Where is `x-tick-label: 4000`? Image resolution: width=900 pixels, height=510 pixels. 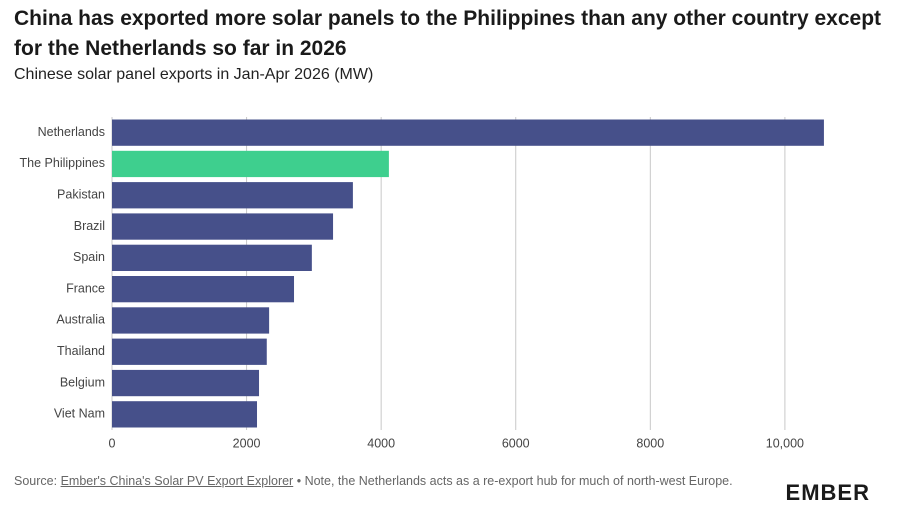
x-tick-label: 4000 is located at coordinates (381, 443).